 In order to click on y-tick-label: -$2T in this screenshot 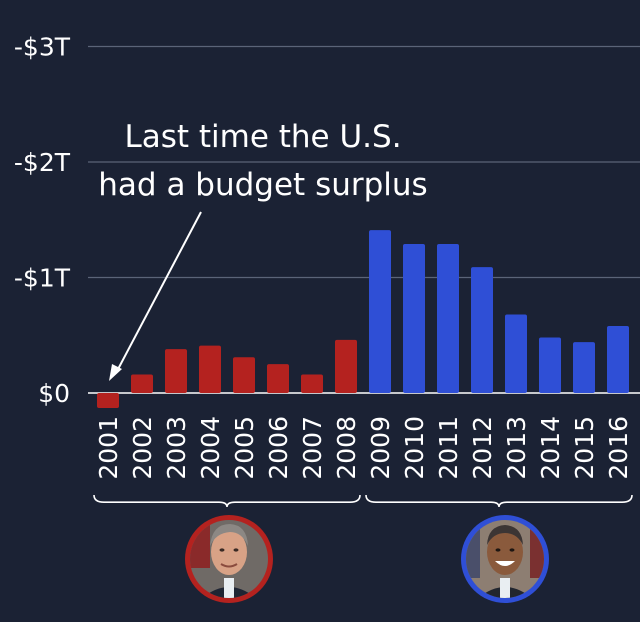, I will do `click(42, 162)`.